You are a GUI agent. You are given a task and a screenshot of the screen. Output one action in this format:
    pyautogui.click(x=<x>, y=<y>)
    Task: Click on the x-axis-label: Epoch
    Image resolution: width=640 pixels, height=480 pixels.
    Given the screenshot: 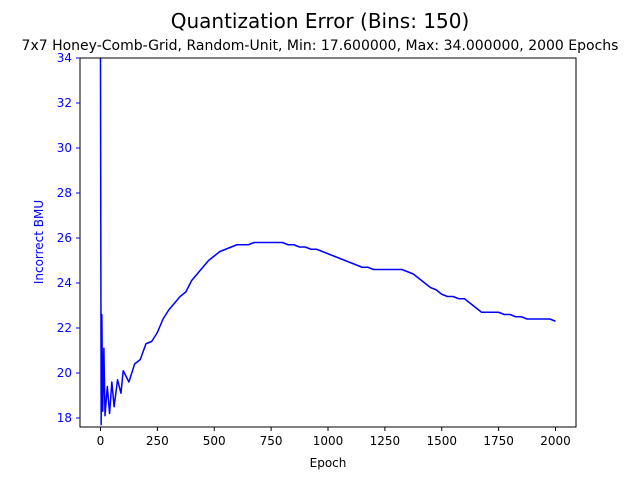 What is the action you would take?
    pyautogui.click(x=328, y=463)
    